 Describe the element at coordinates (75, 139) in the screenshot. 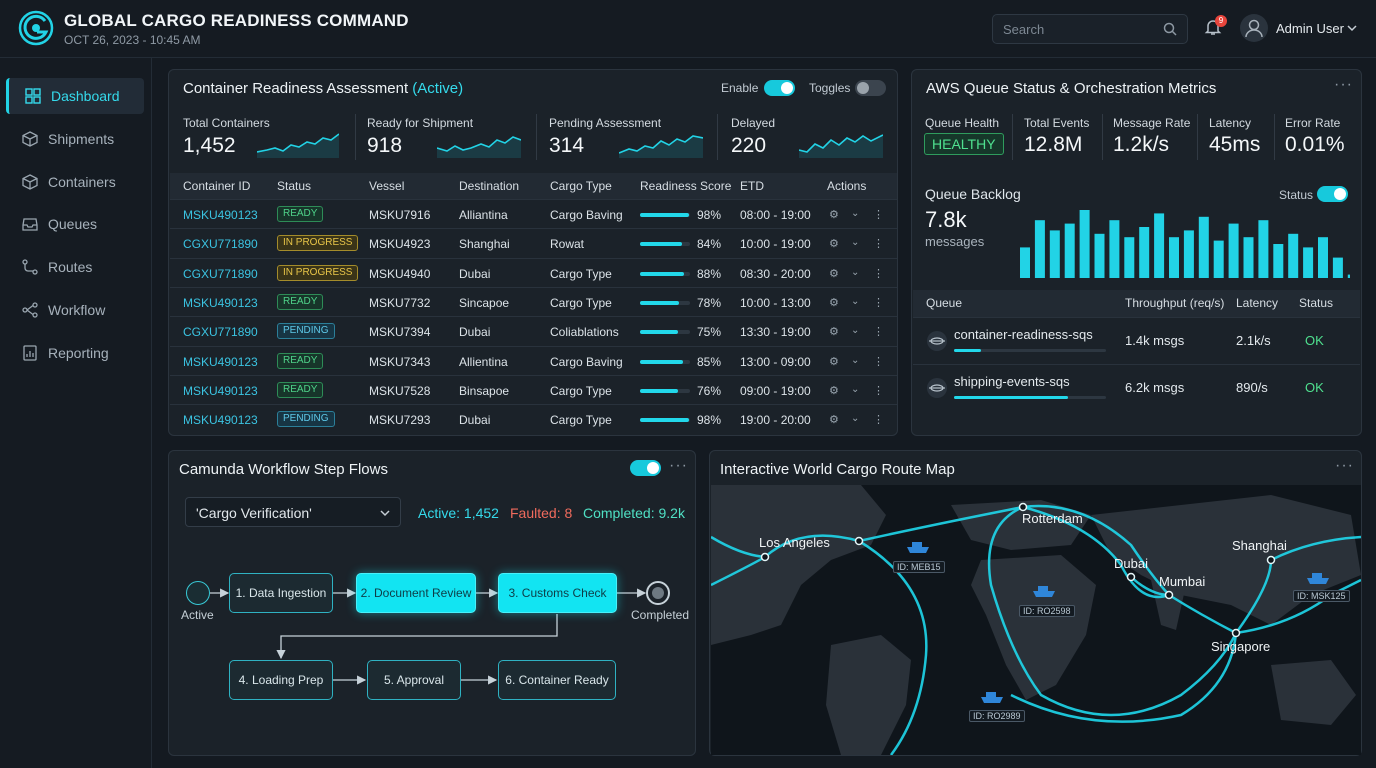

I see `sidebar-item-shipments: Shipments` at that location.